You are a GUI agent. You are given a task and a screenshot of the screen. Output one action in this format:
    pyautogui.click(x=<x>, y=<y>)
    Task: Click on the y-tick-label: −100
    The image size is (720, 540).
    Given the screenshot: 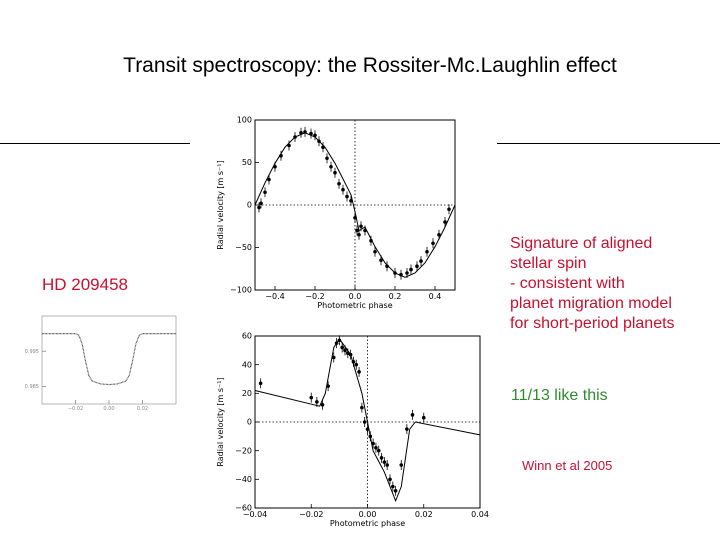 What is the action you would take?
    pyautogui.click(x=241, y=290)
    